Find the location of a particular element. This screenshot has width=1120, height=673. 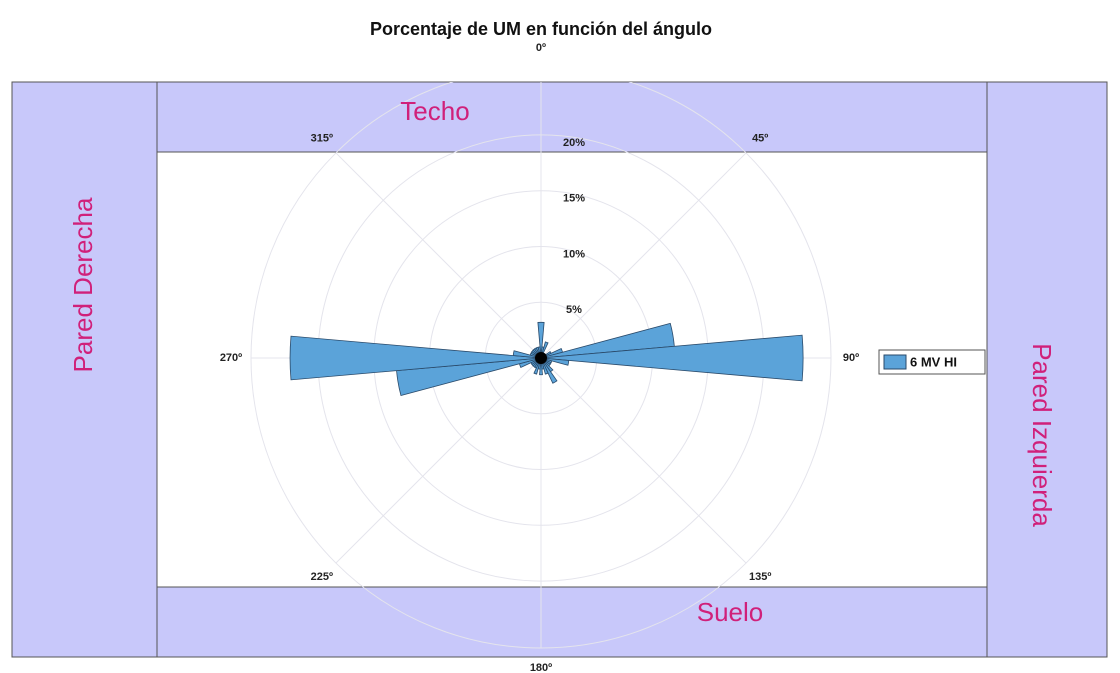

theta-tick-label: 0º is located at coordinates (541, 48).